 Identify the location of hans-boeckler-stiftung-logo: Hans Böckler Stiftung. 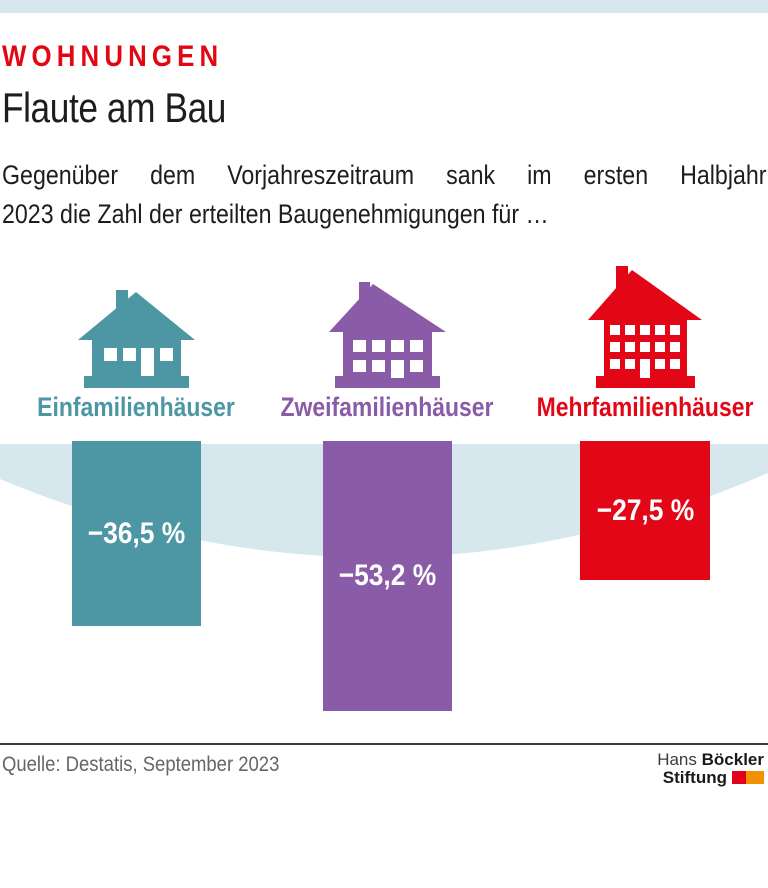
(710, 769).